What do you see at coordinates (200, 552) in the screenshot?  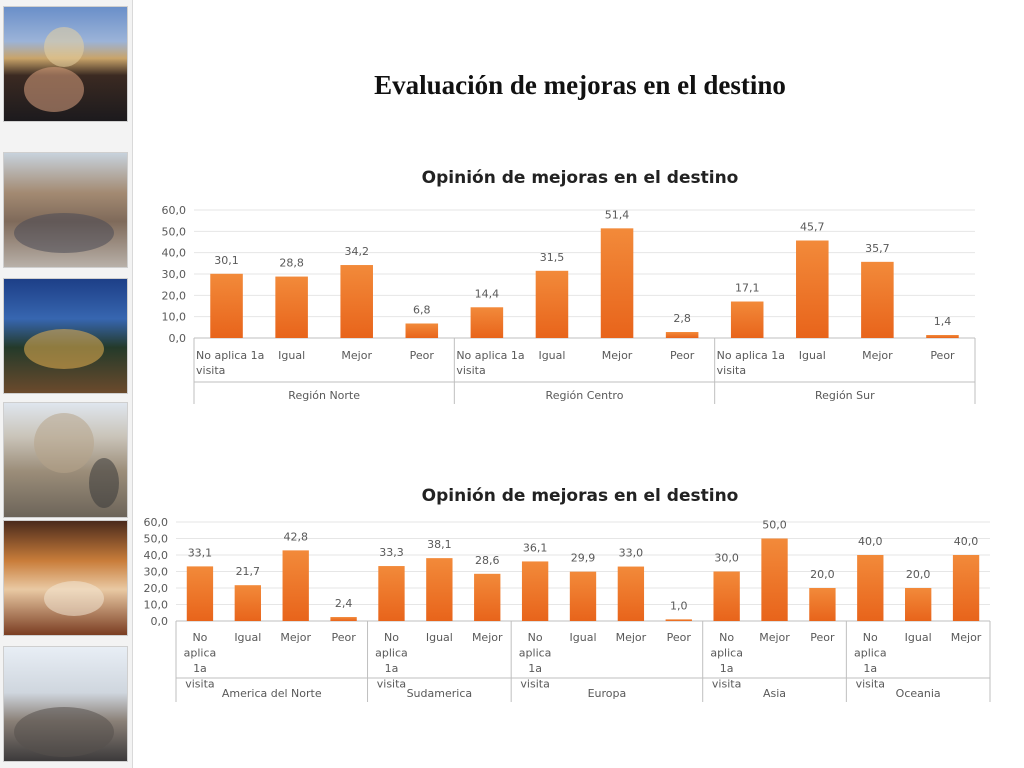 I see `data-label: 33,1` at bounding box center [200, 552].